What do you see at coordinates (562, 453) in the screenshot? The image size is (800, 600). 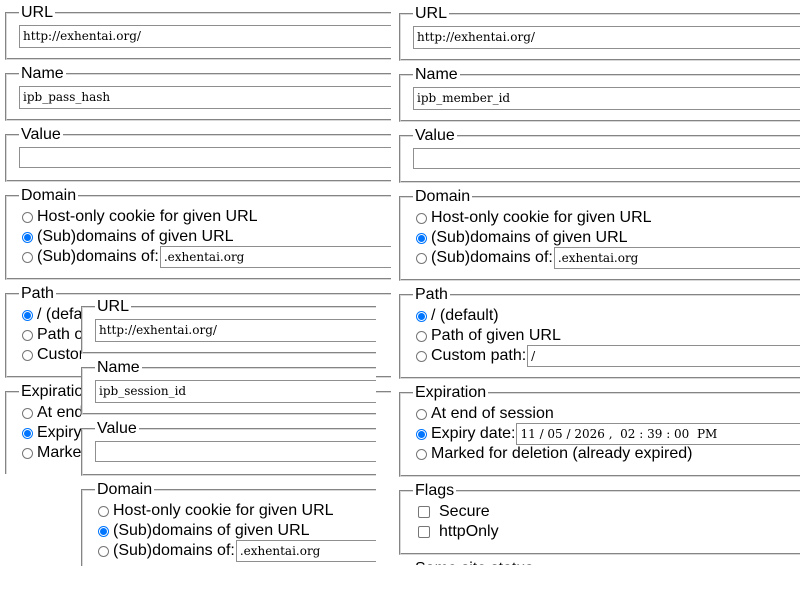 I see `option-label: Marked for deletion (already expired)` at bounding box center [562, 453].